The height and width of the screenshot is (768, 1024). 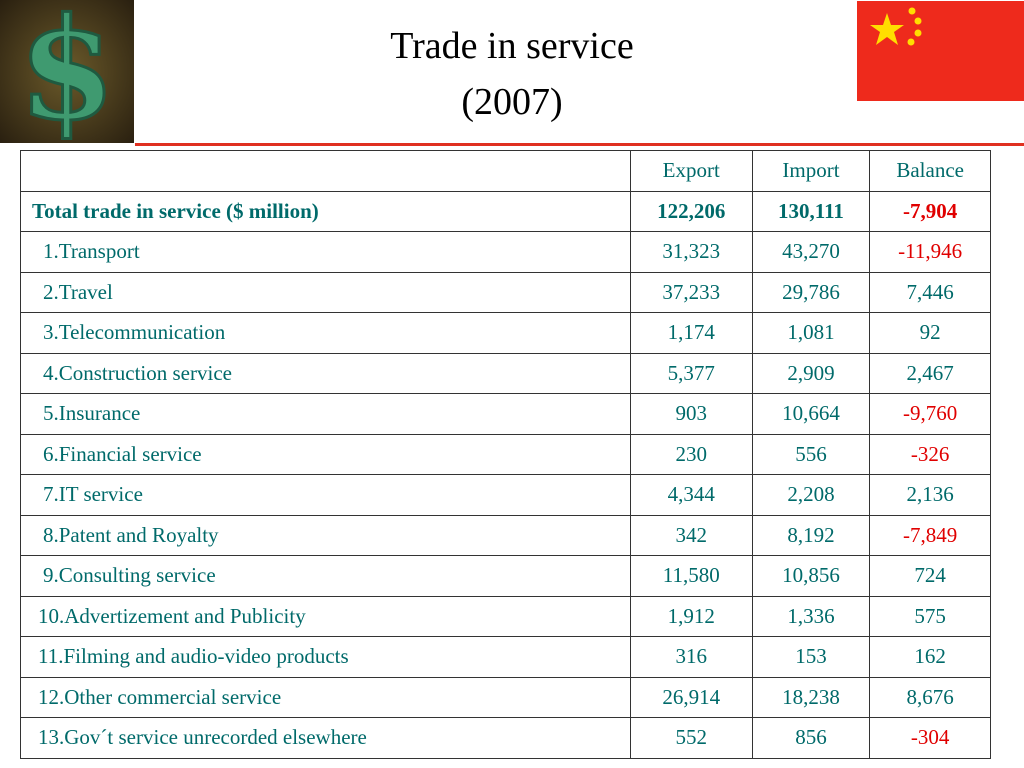 What do you see at coordinates (930, 454) in the screenshot?
I see `cell: -326` at bounding box center [930, 454].